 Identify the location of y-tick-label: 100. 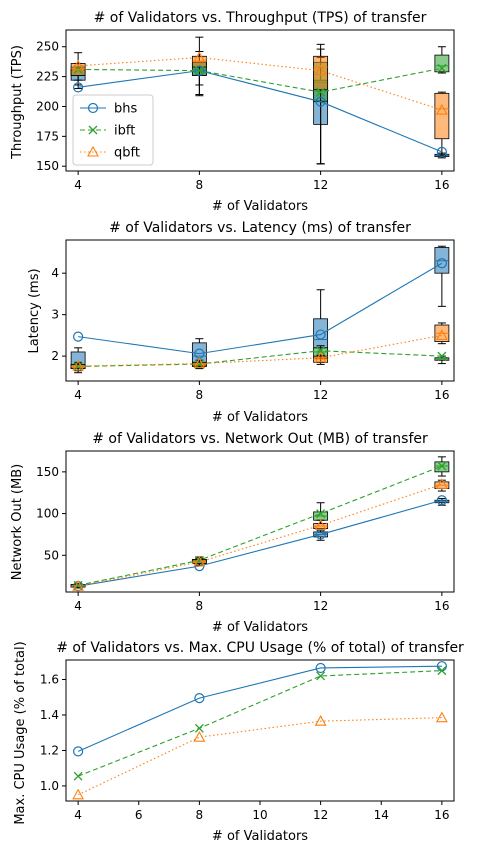
(47, 514).